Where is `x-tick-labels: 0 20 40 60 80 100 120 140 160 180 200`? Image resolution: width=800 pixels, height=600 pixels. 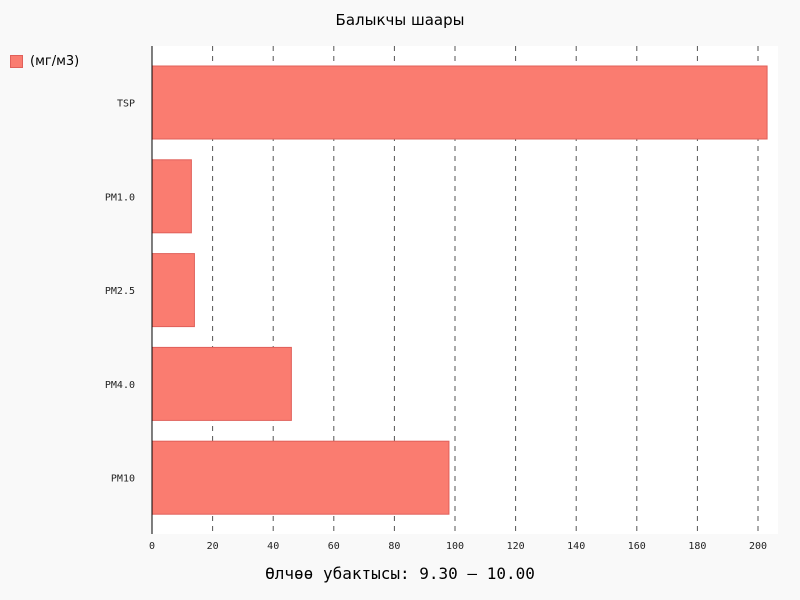
x-tick-labels: 0 20 40 60 80 100 120 140 160 180 200 is located at coordinates (458, 546).